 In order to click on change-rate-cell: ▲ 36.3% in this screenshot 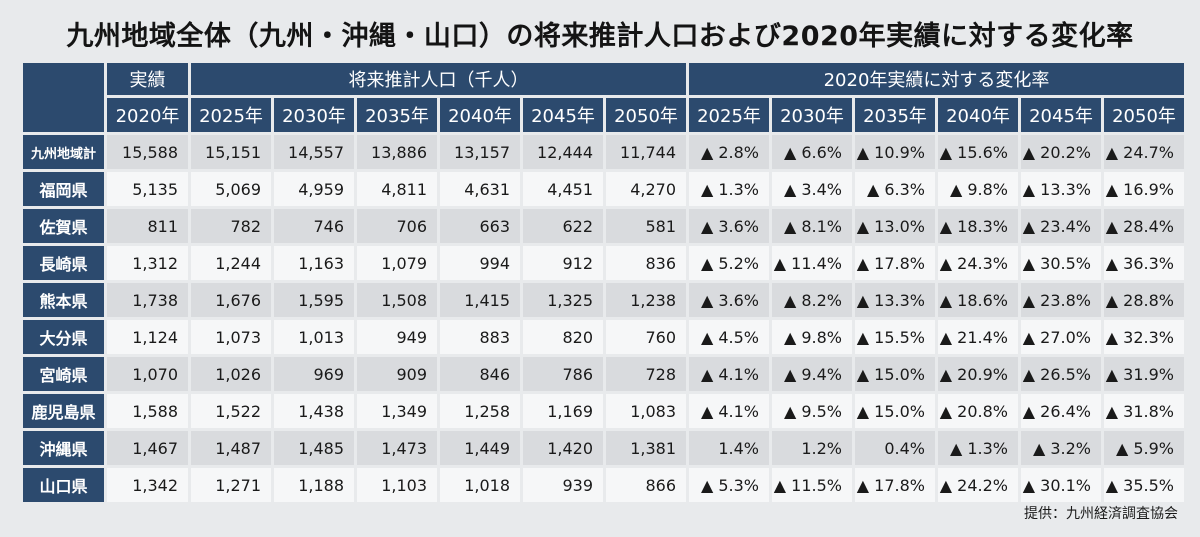, I will do `click(1144, 263)`.